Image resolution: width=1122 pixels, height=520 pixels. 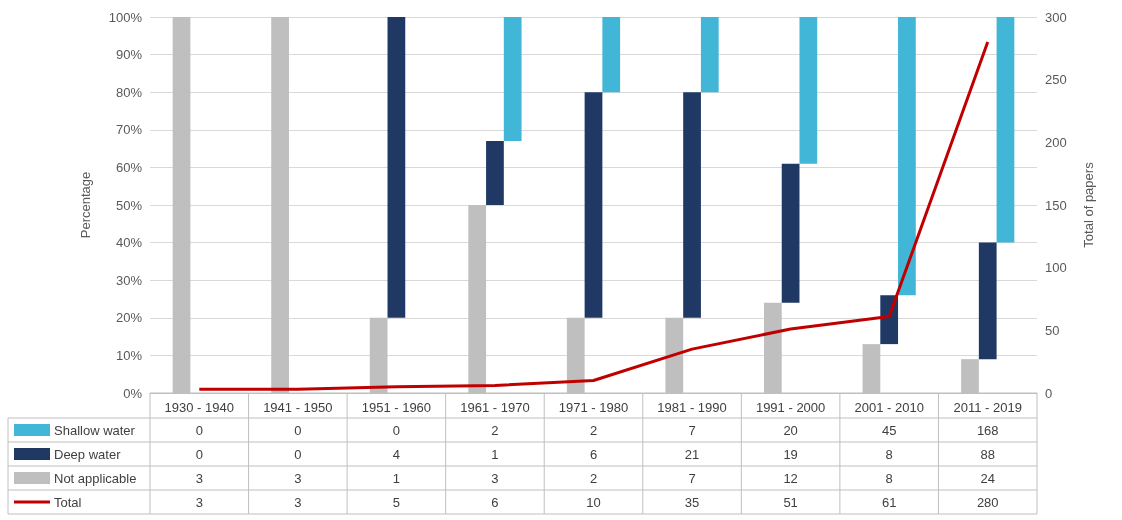 What do you see at coordinates (68, 502) in the screenshot?
I see `legend-label: Total` at bounding box center [68, 502].